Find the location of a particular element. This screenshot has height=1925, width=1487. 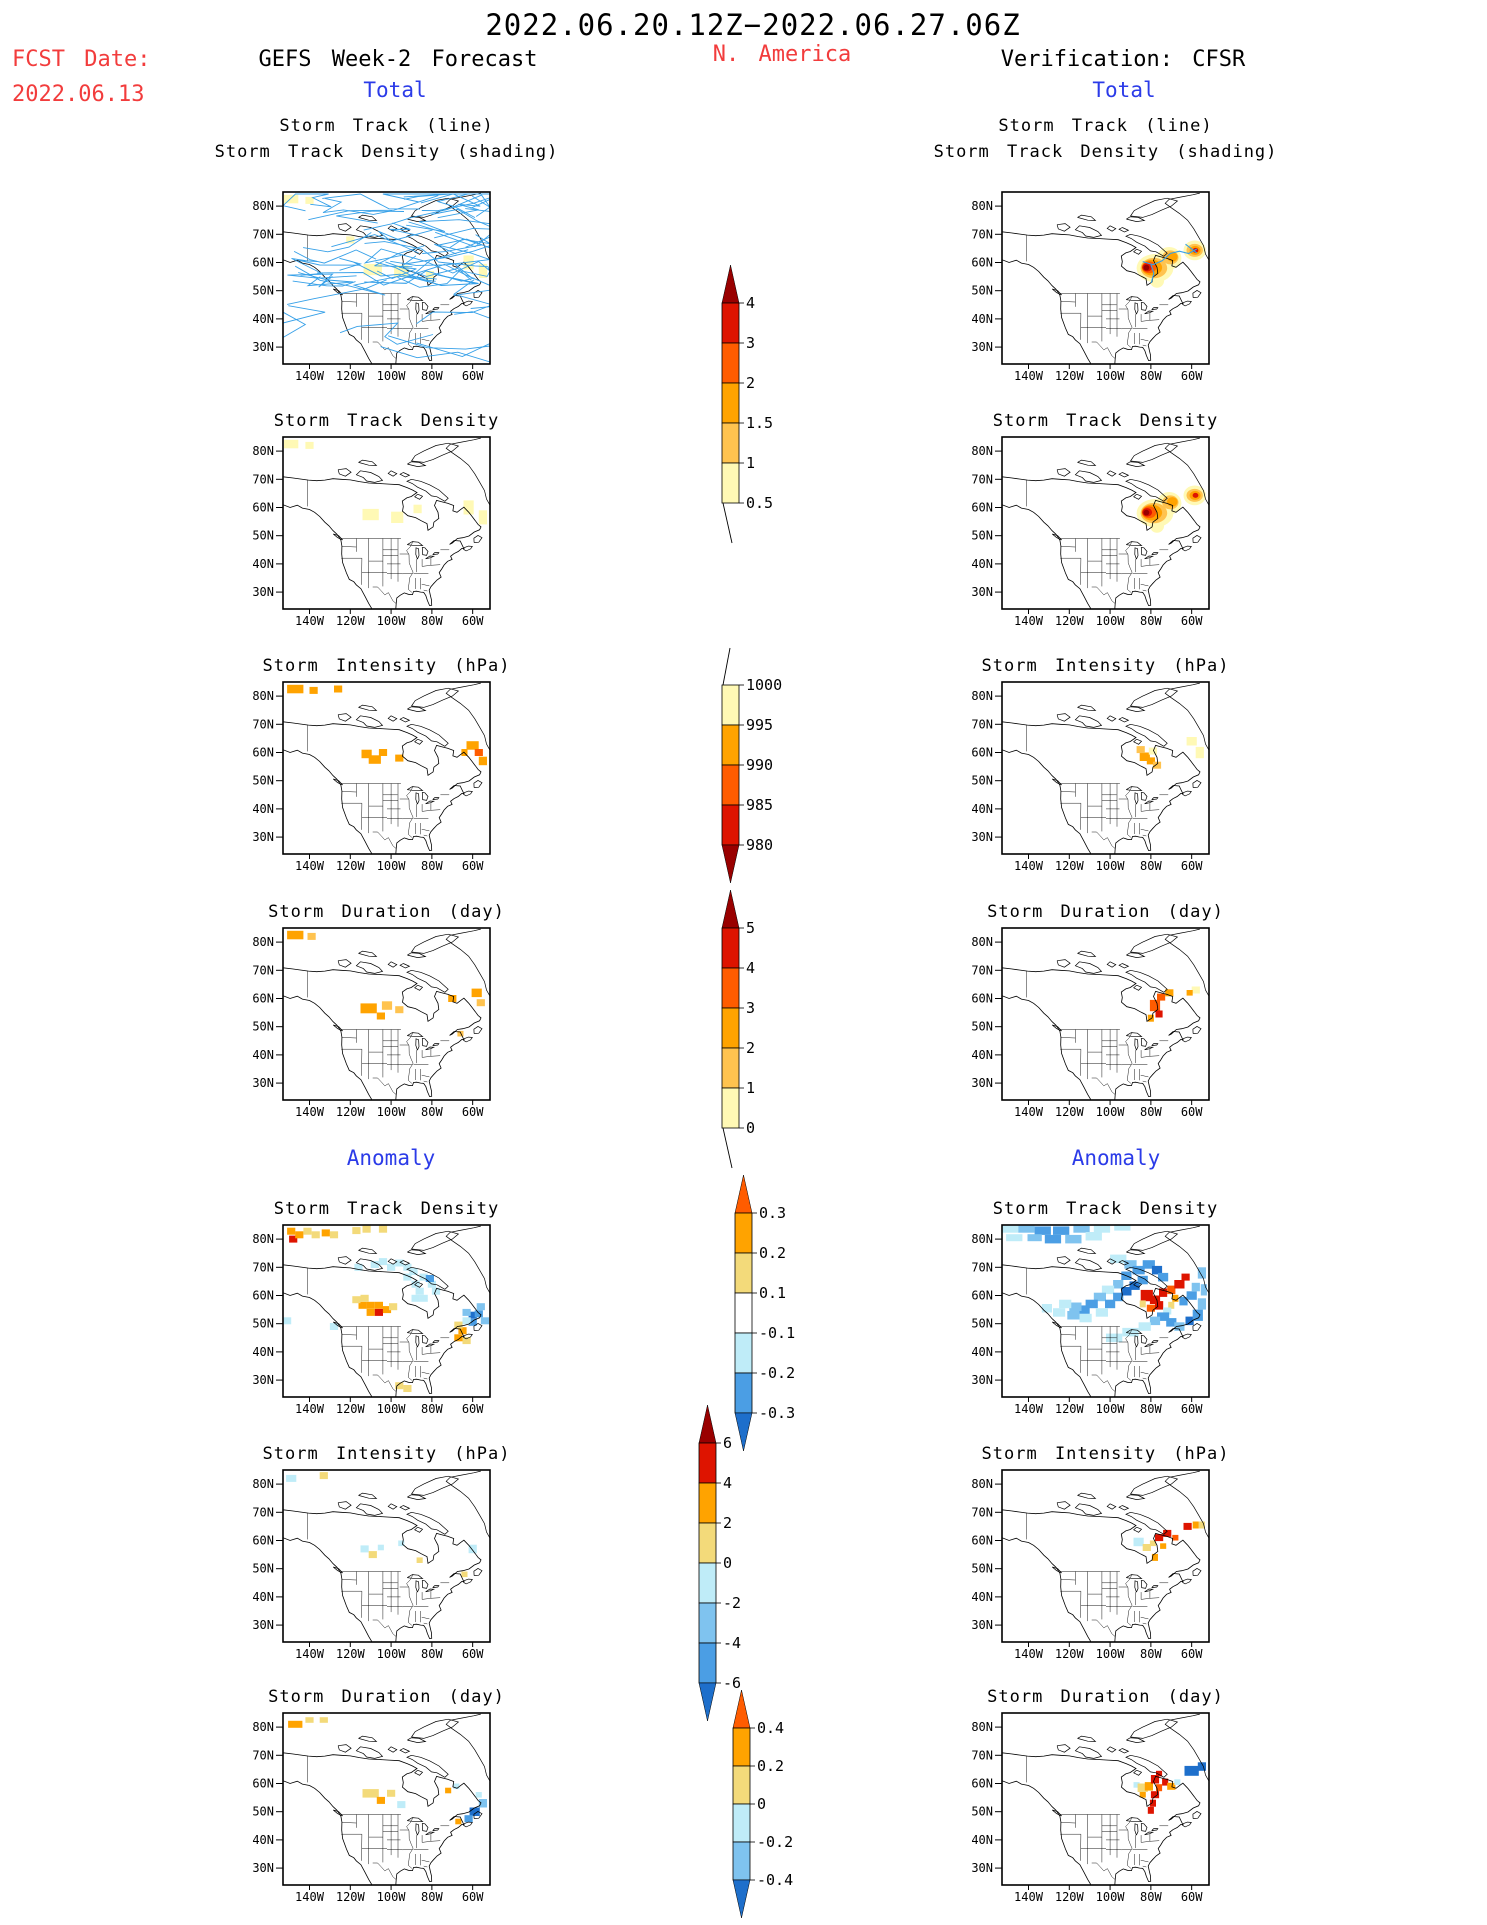

colorbar-6: 0.4 0.2 0 -0.2 -0.4 is located at coordinates (762, 1804).